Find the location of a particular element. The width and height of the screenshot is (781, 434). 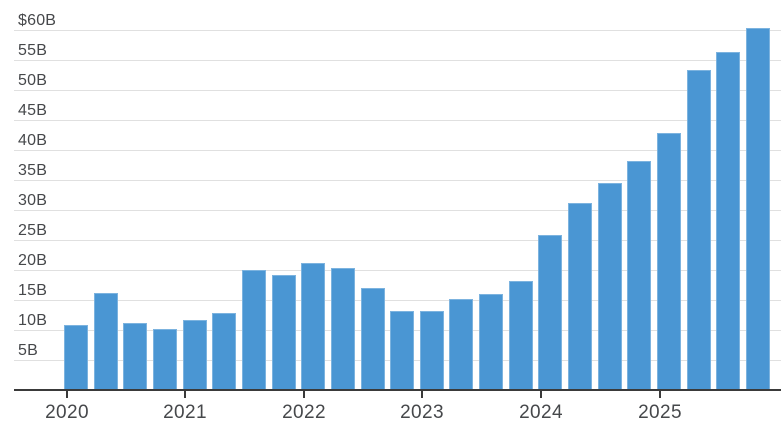

y-tick-label-55B: 55B is located at coordinates (33, 50).